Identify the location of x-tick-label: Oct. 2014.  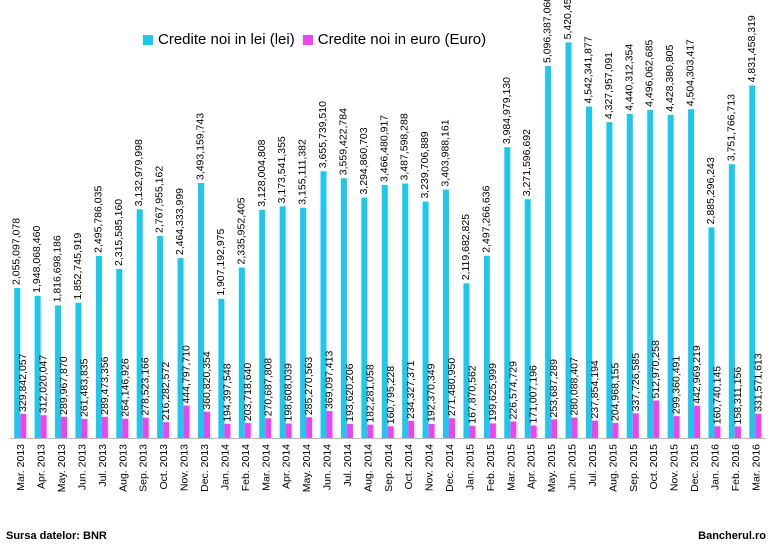
(409, 467).